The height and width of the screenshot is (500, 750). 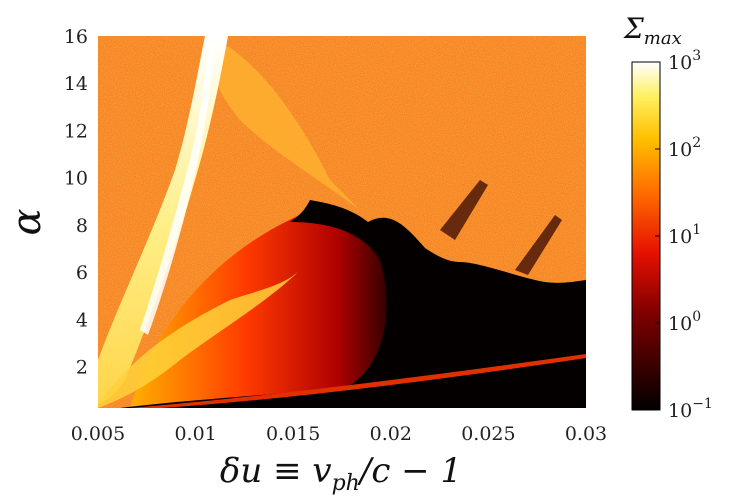 I want to click on y-tick-label: 4, so click(x=82, y=320).